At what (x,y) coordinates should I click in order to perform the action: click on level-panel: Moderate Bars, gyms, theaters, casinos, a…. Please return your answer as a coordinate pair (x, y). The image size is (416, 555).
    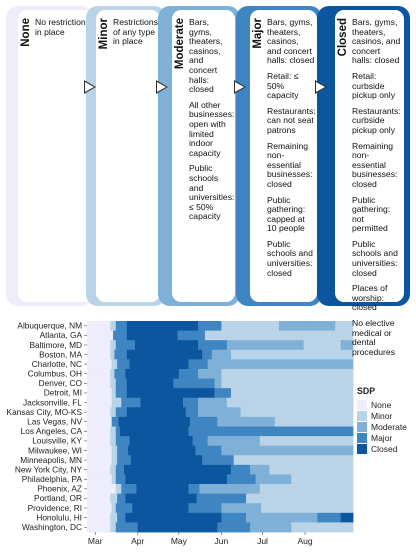
    Looking at the image, I should click on (203, 156).